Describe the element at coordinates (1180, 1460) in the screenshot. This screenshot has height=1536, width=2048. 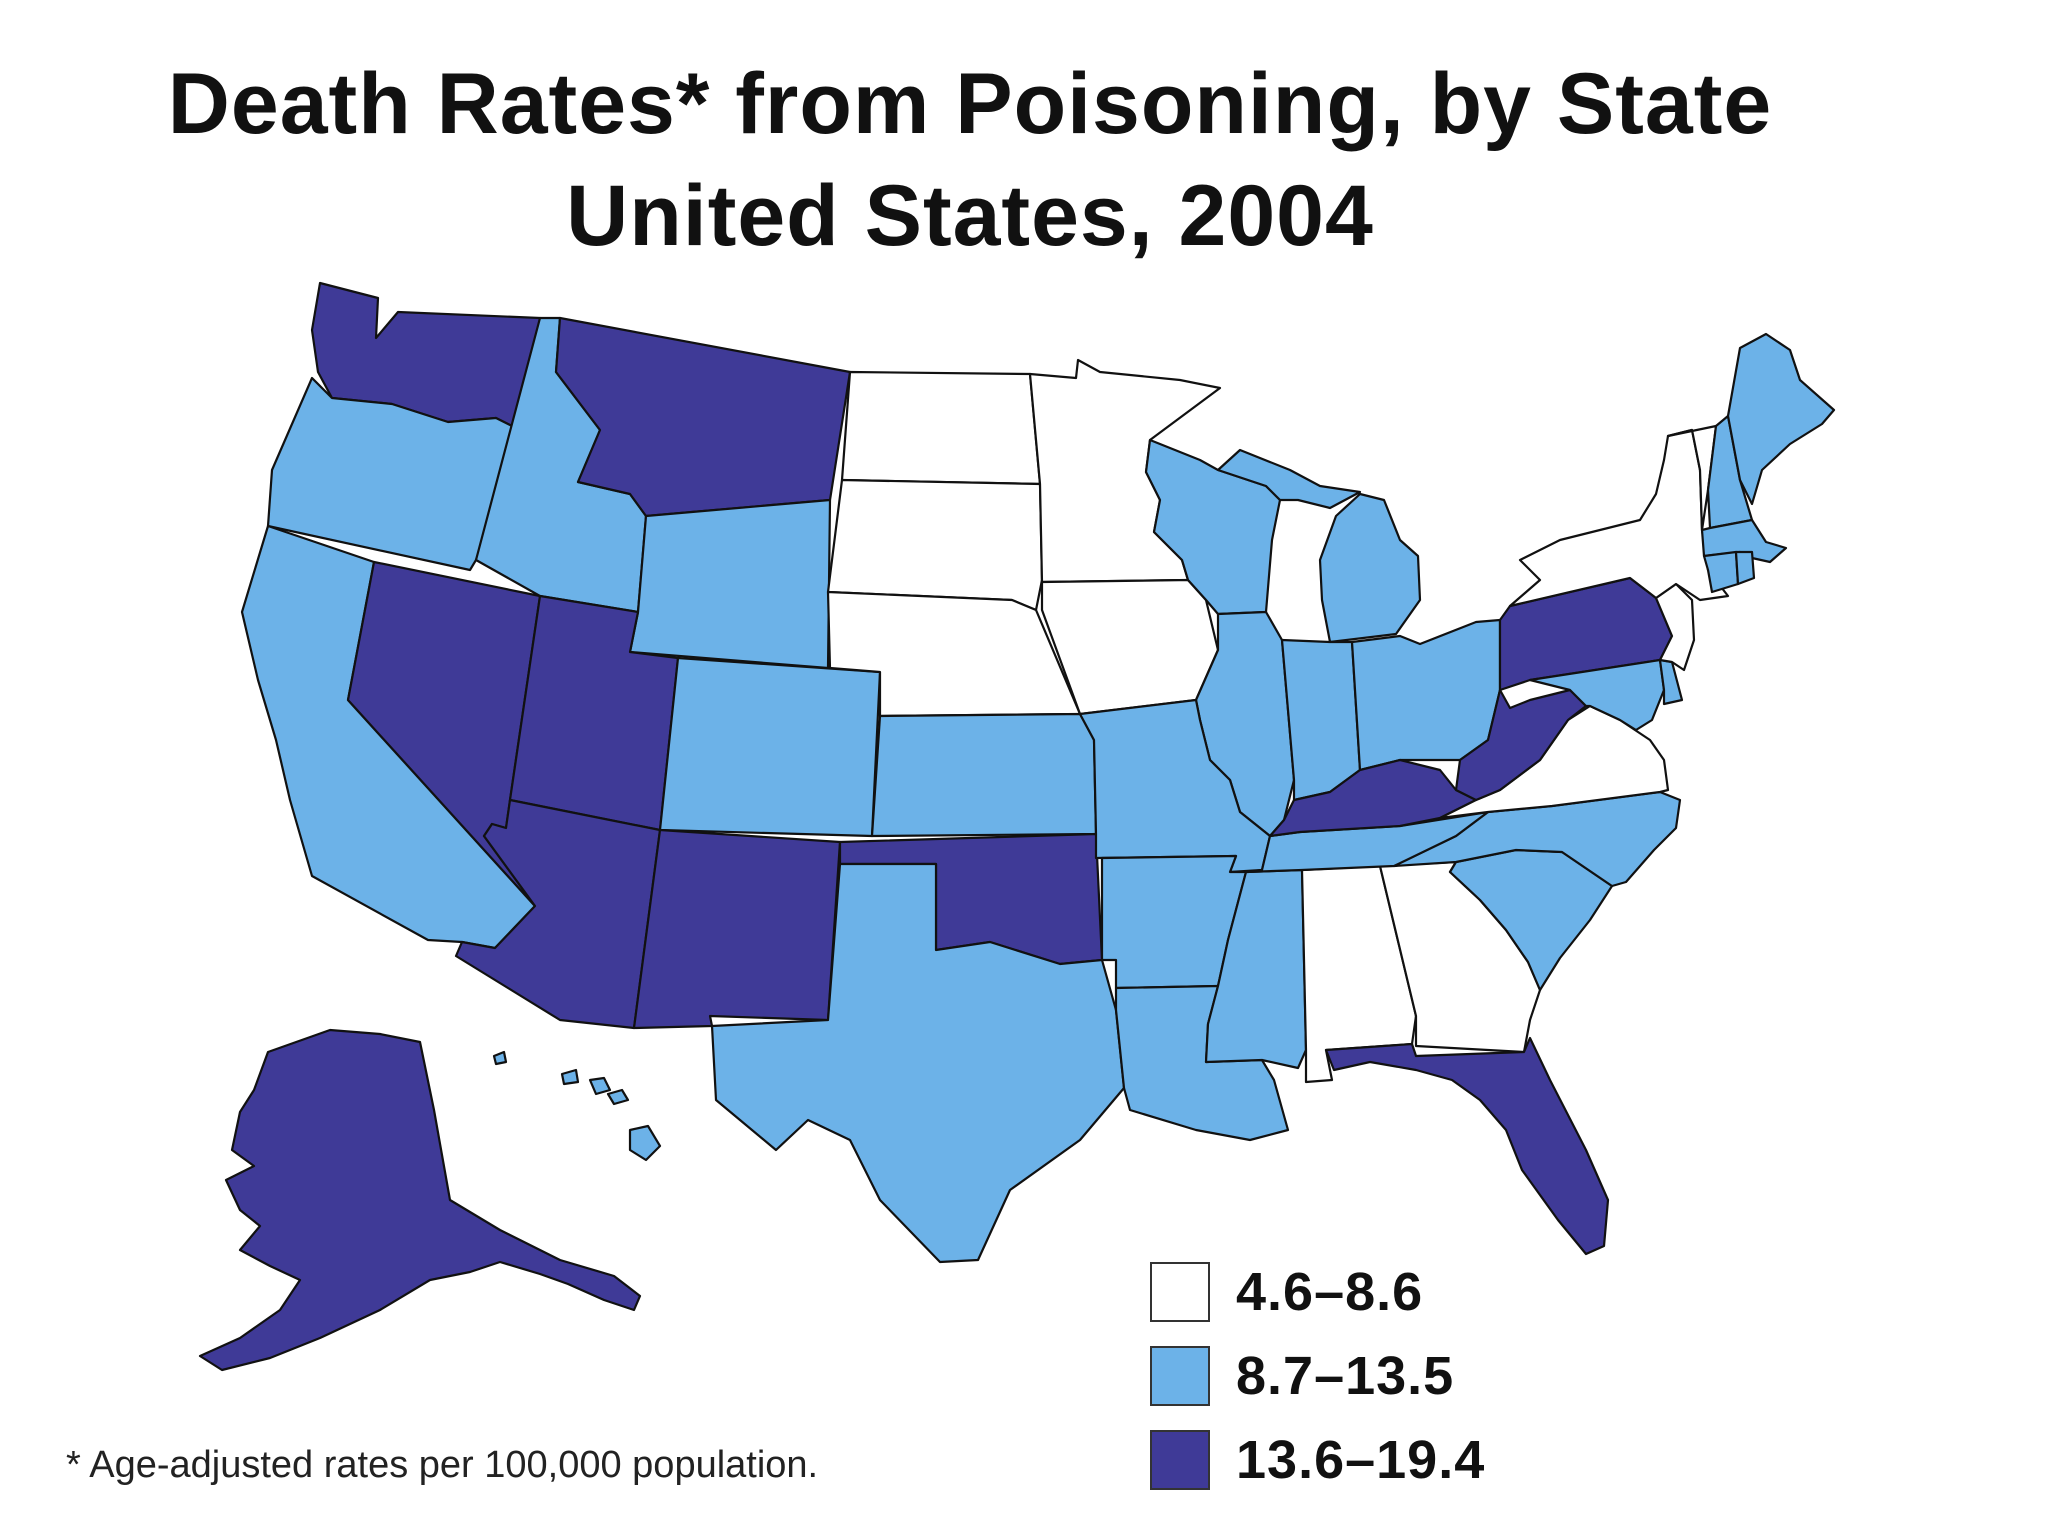
I see `legend-swatch-high` at that location.